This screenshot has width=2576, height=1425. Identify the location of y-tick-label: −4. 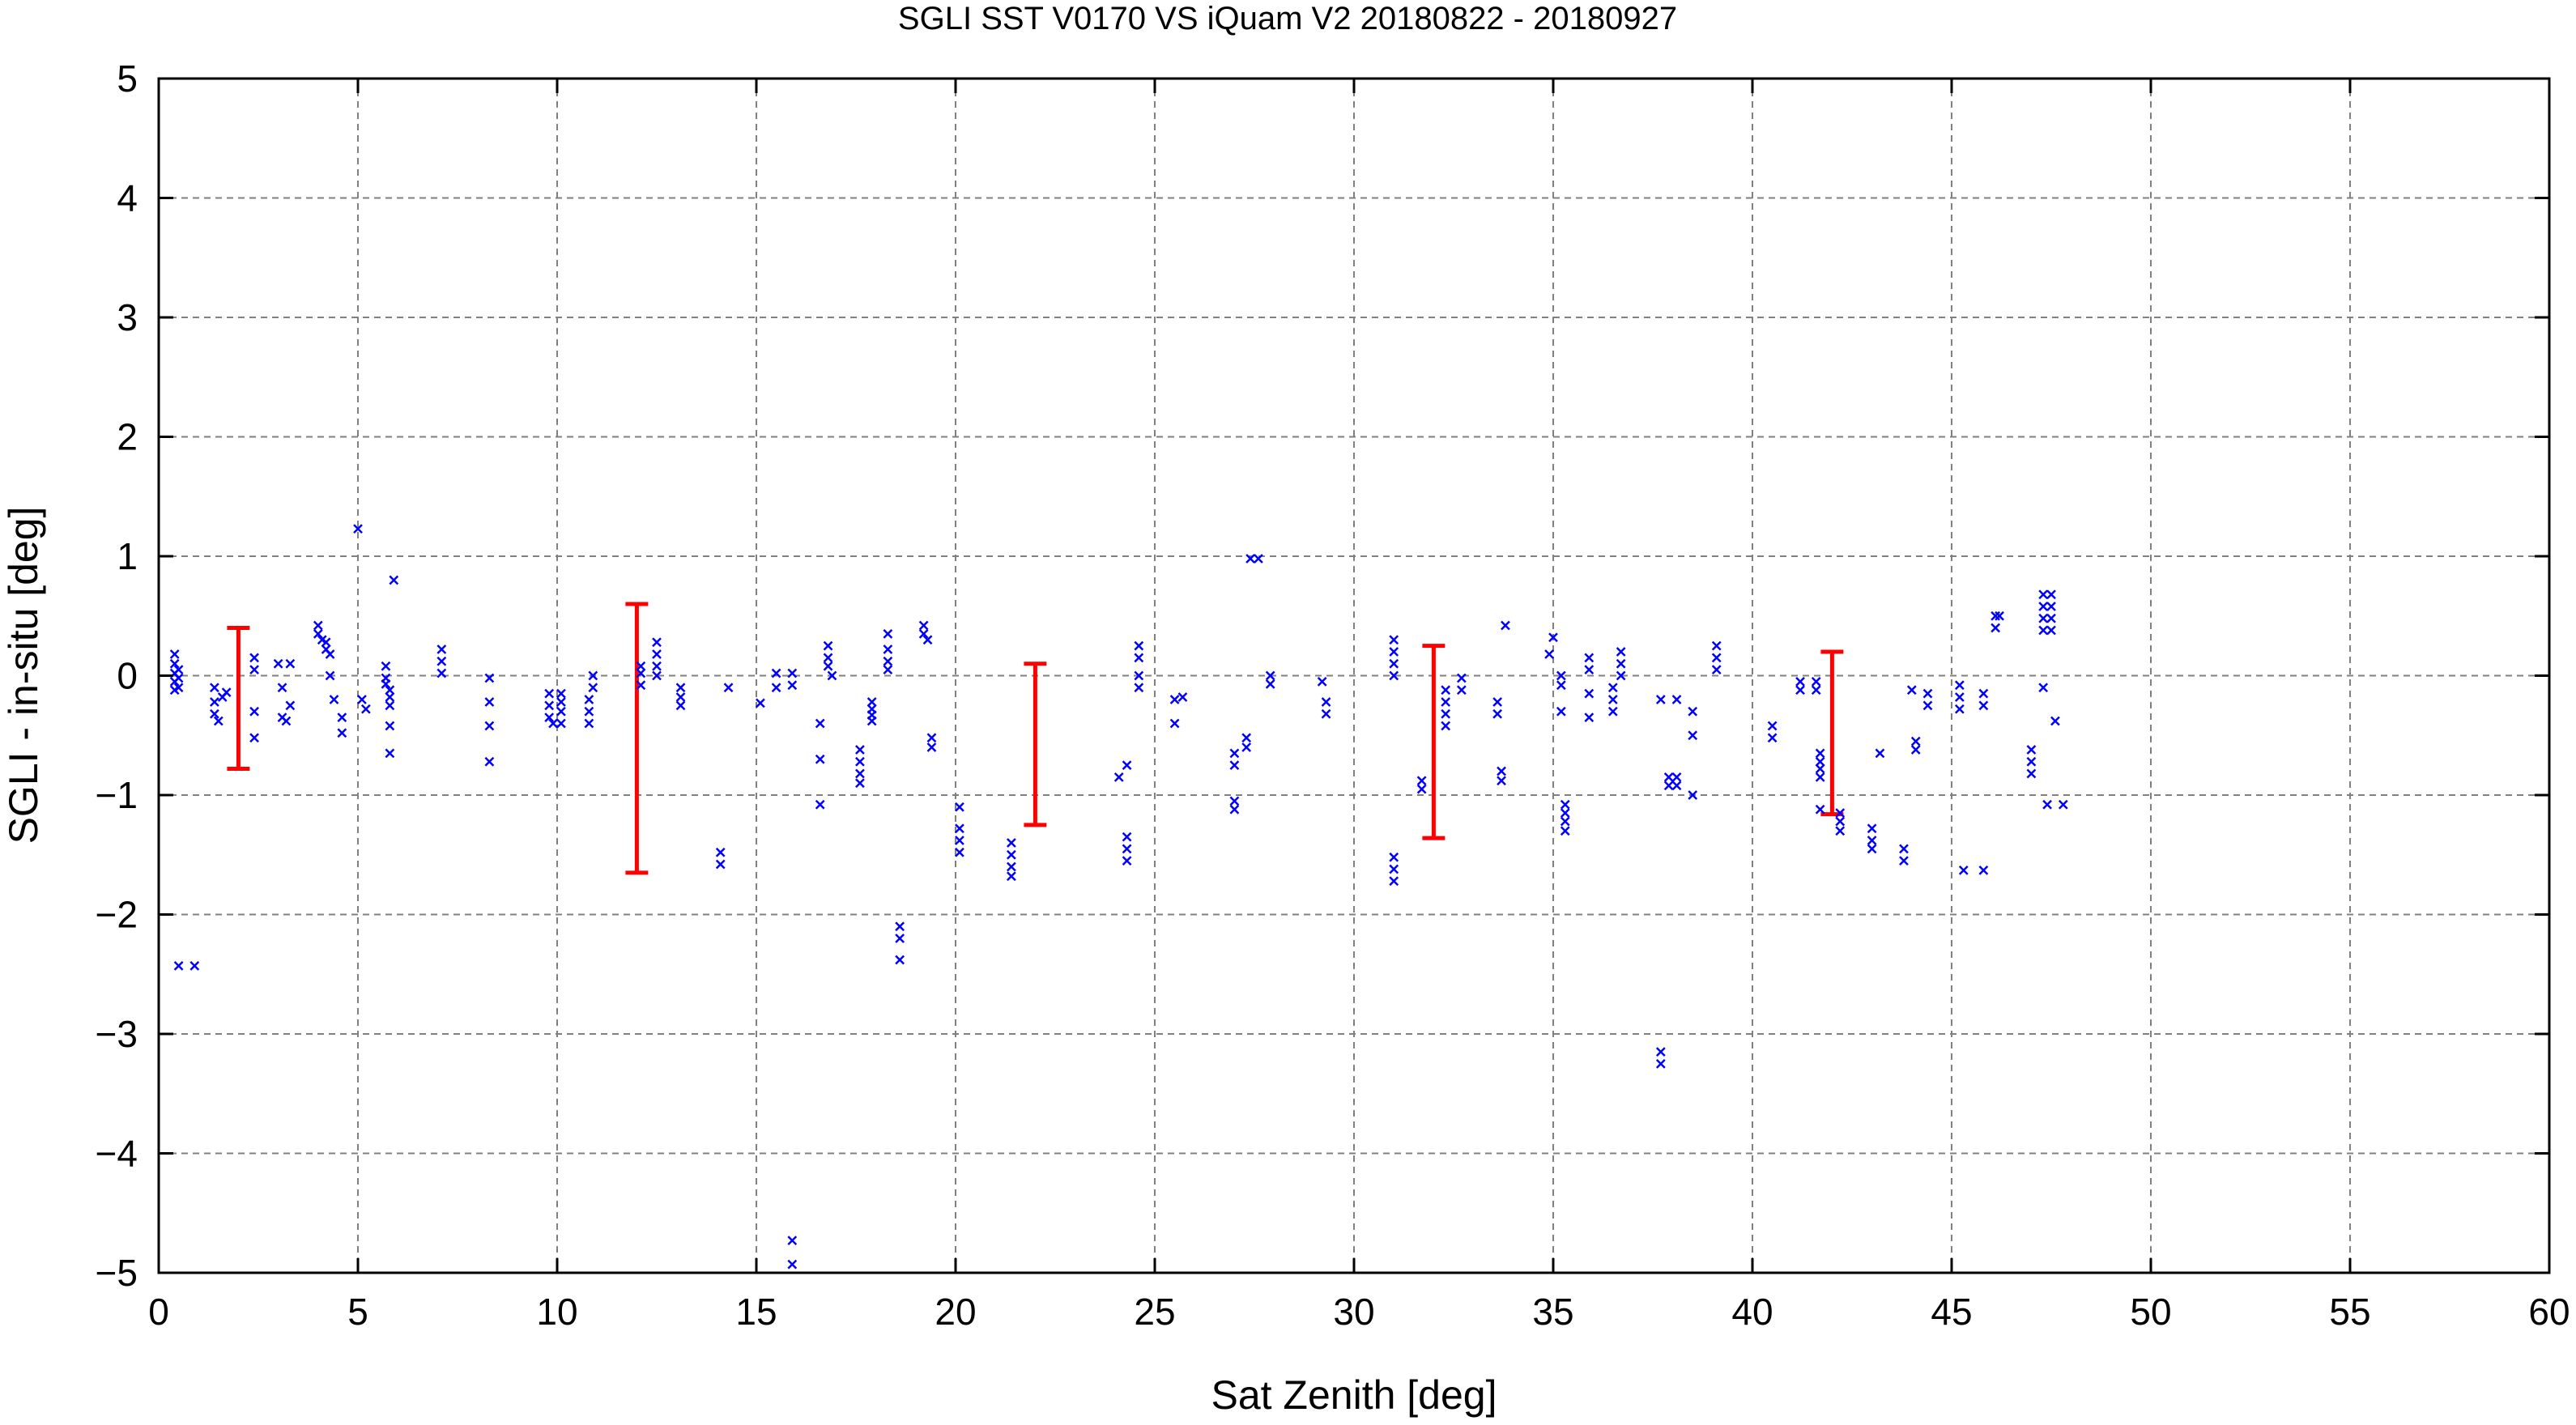
(117, 1154).